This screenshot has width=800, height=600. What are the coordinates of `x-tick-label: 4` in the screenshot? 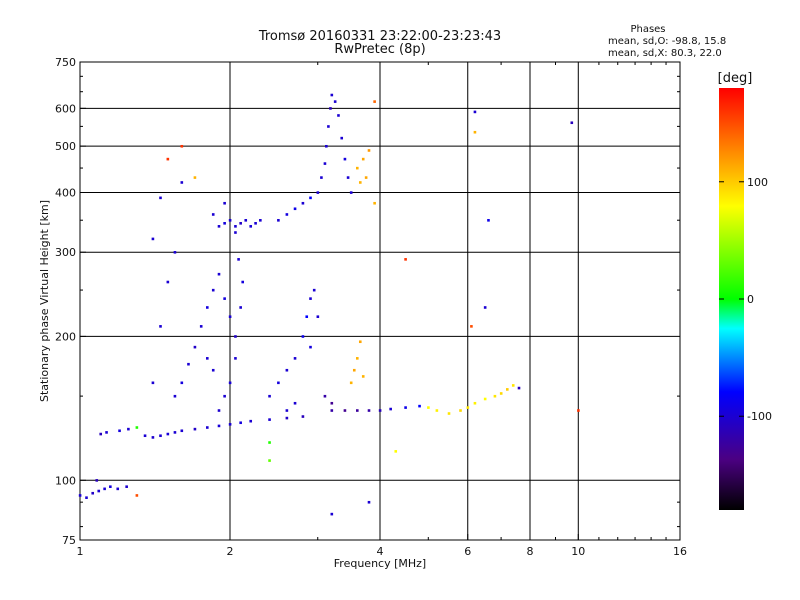 It's located at (380, 551).